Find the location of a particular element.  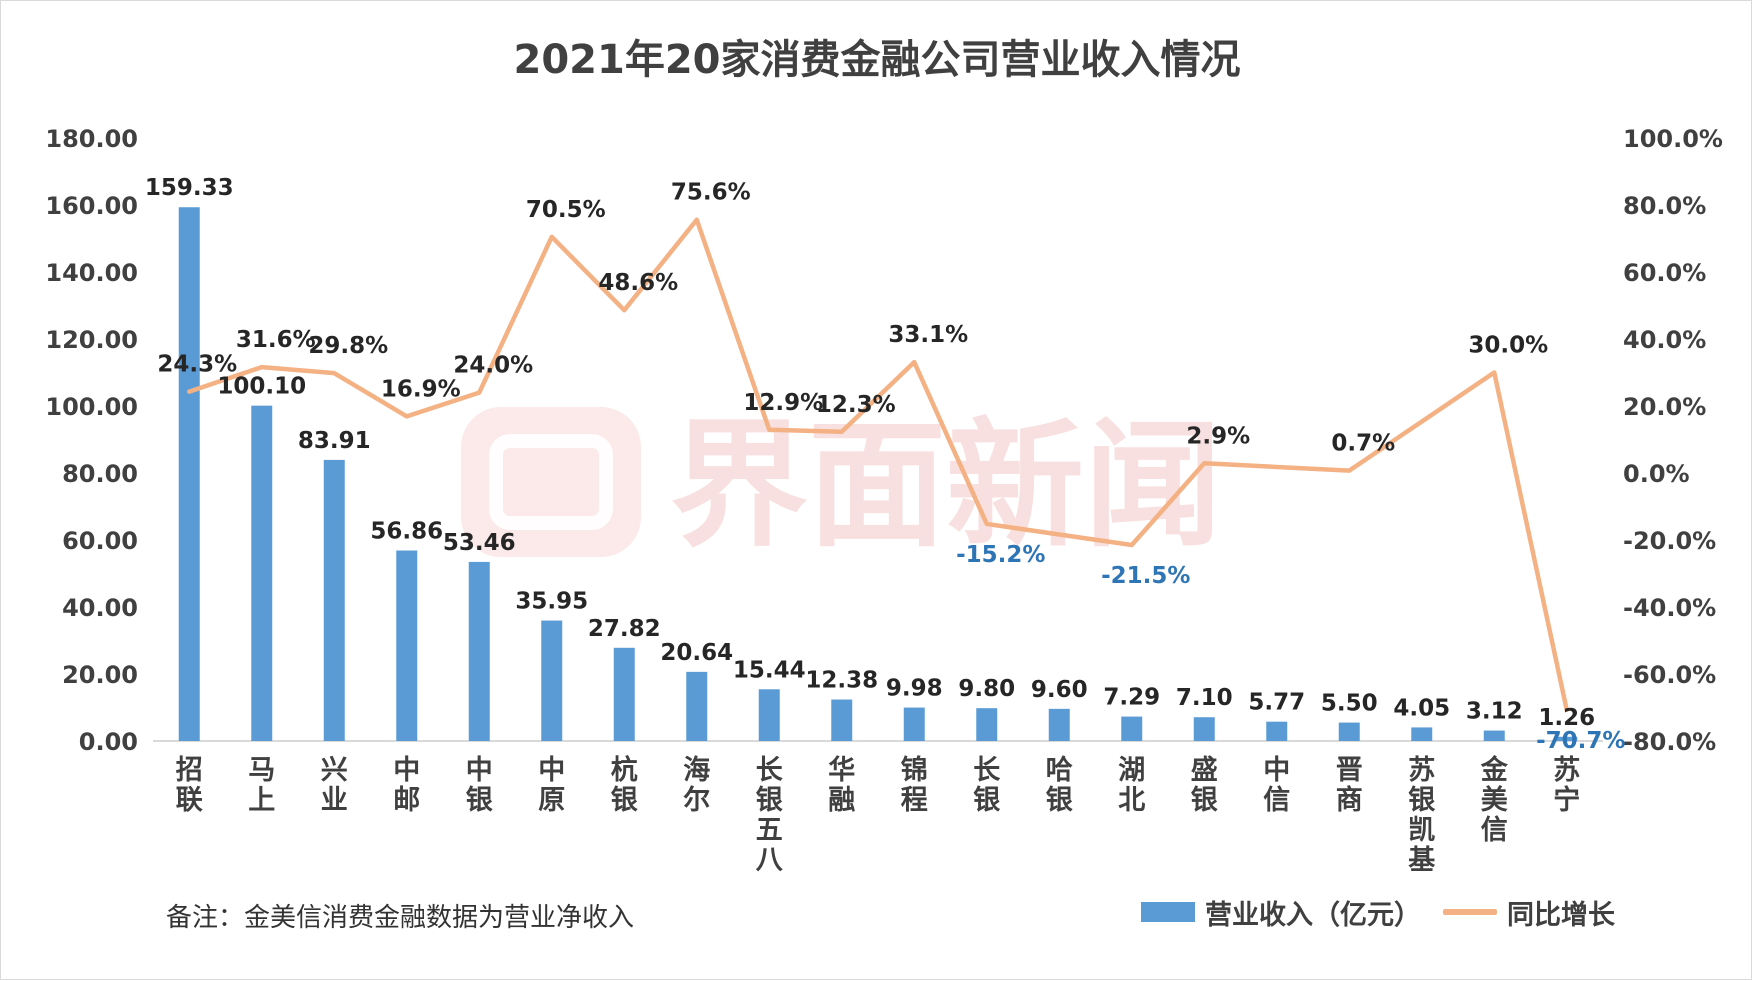

growth-value-label: 33.1% is located at coordinates (928, 335).